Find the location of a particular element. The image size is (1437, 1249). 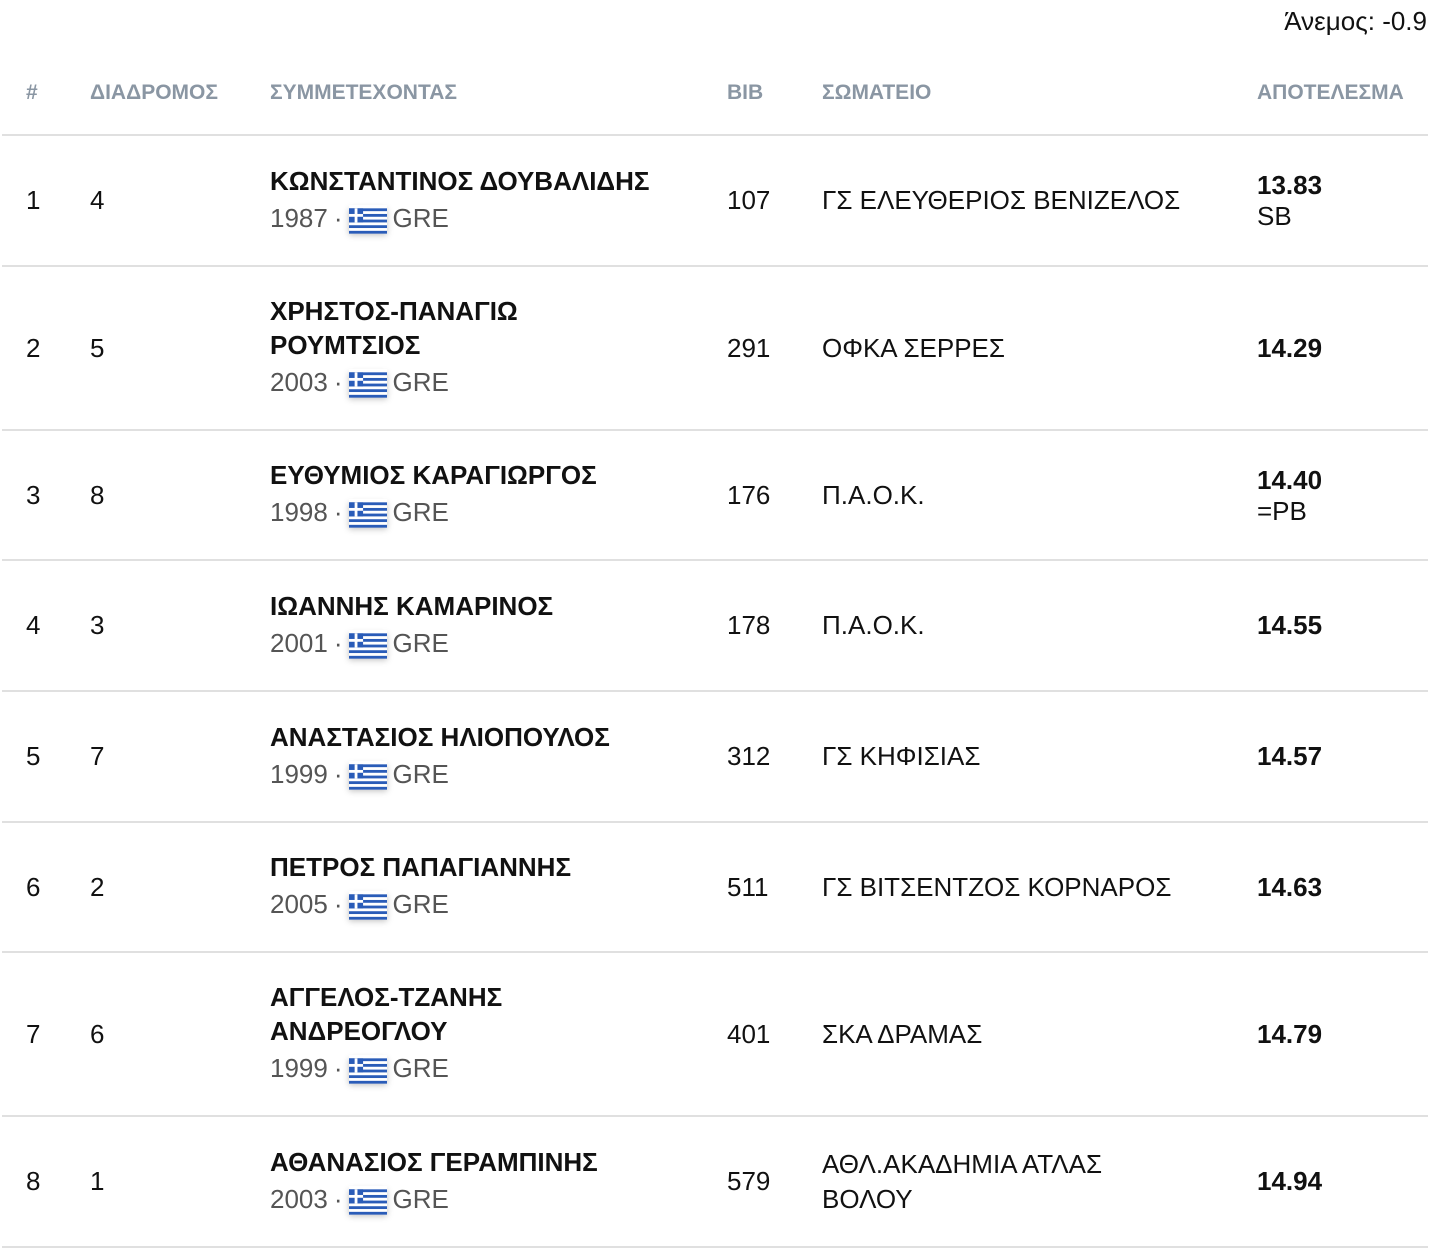

club: ΟΦΚΑ ΣΕΡΡΕΣ is located at coordinates (1039, 348).